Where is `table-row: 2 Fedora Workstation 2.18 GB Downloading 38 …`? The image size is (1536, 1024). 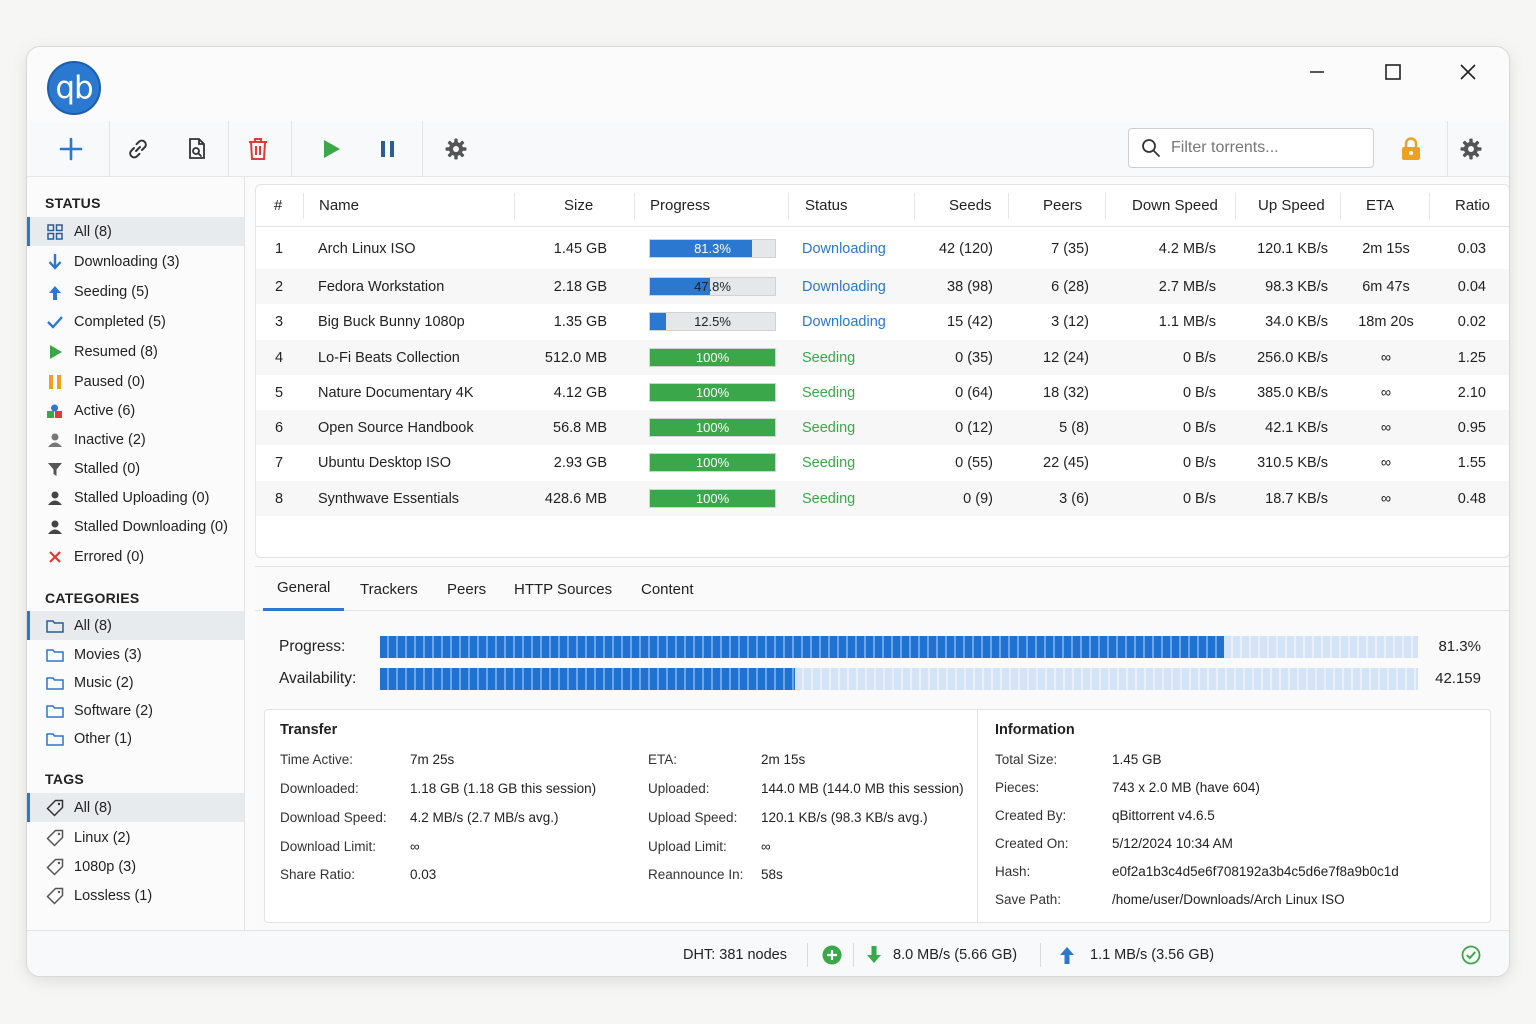 table-row: 2 Fedora Workstation 2.18 GB Downloading 38 … is located at coordinates (882, 286).